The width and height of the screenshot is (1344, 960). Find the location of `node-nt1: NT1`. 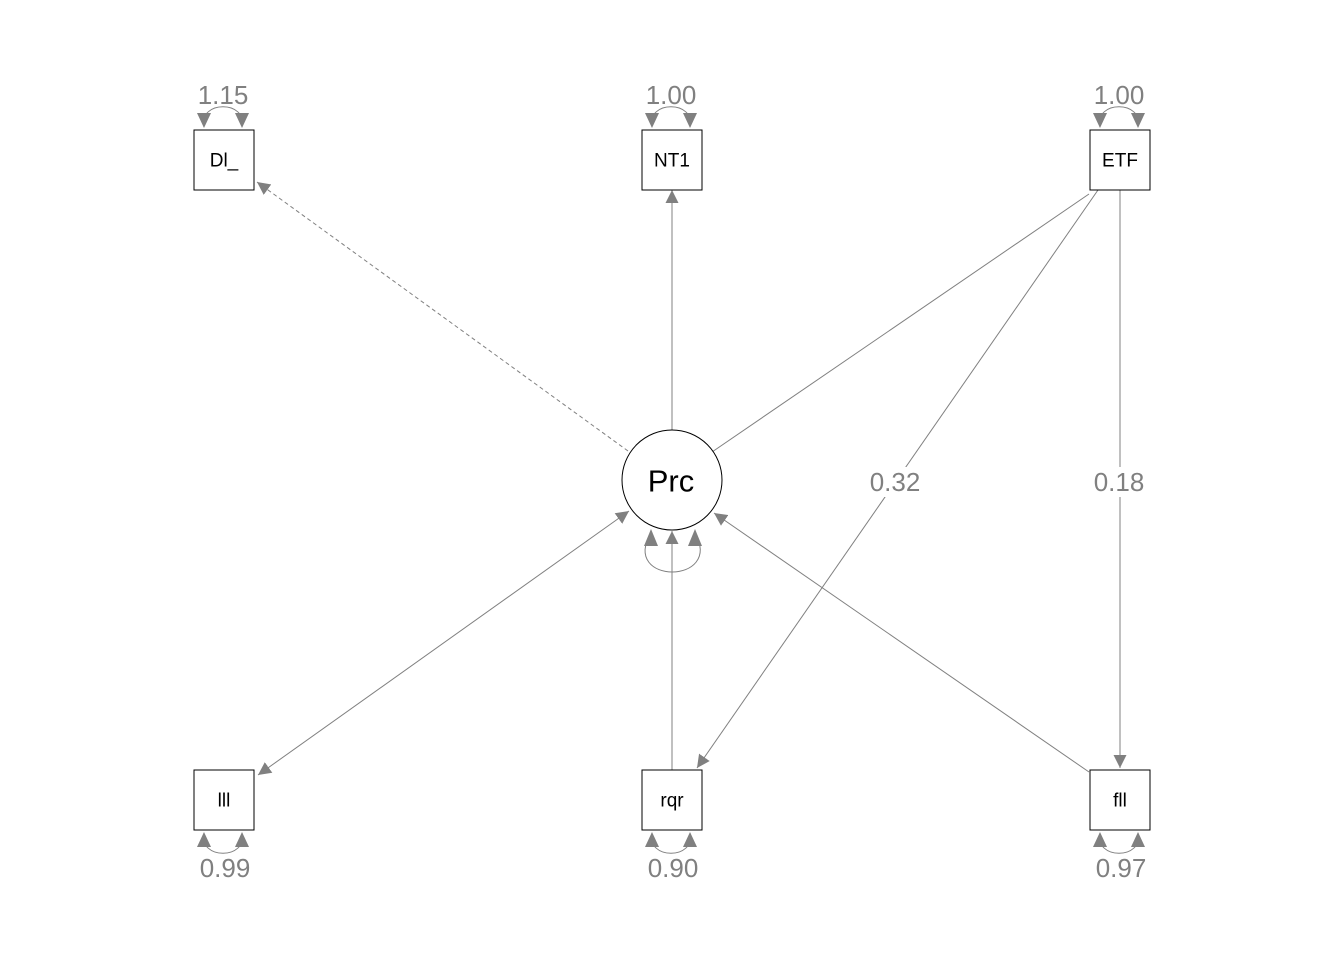

node-nt1: NT1 is located at coordinates (672, 160).